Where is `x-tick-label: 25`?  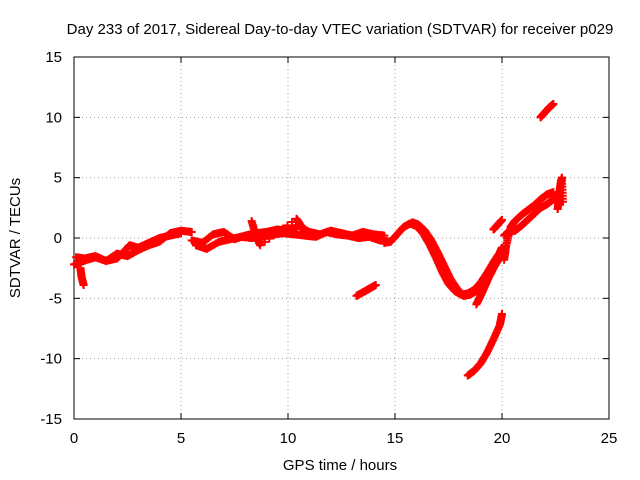
x-tick-label: 25 is located at coordinates (609, 438).